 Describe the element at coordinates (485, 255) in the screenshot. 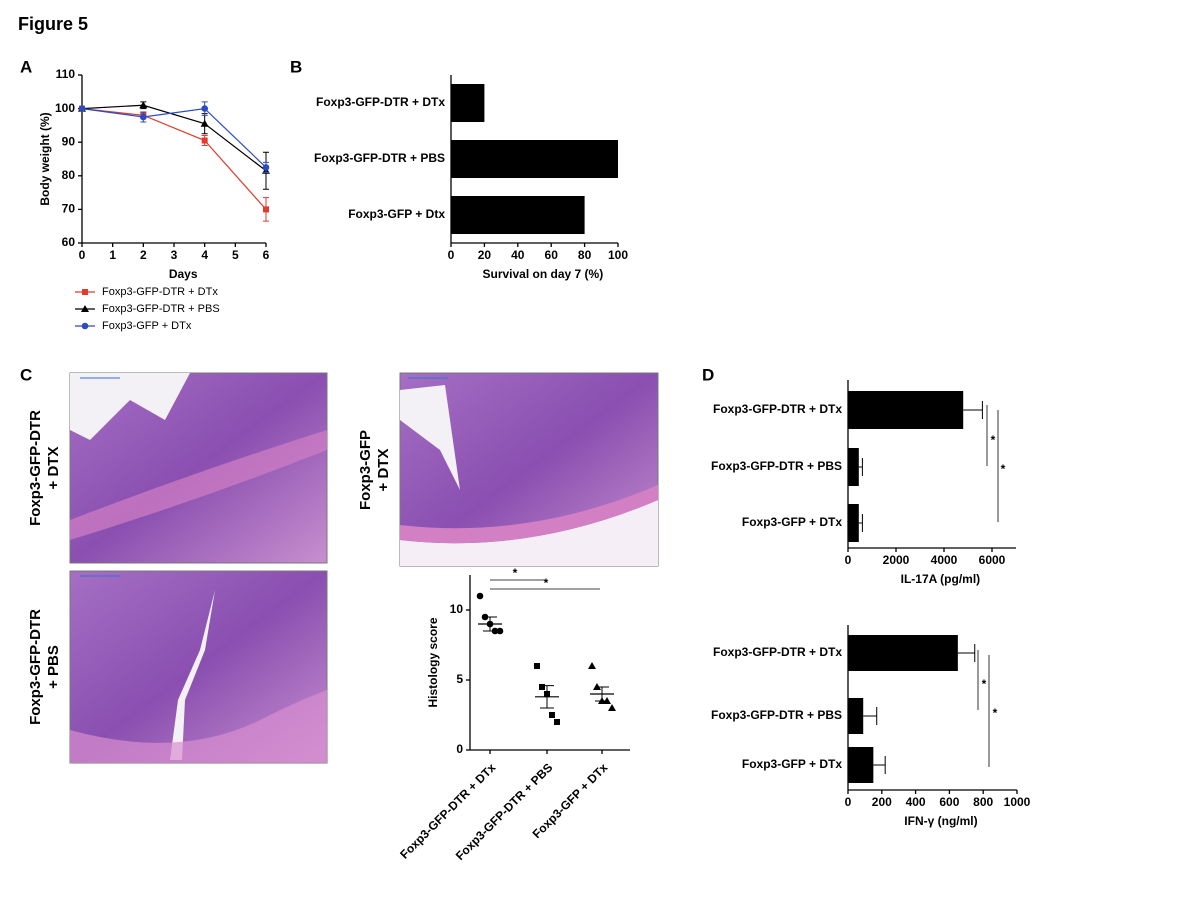

I see `x-tick-label: 20` at that location.